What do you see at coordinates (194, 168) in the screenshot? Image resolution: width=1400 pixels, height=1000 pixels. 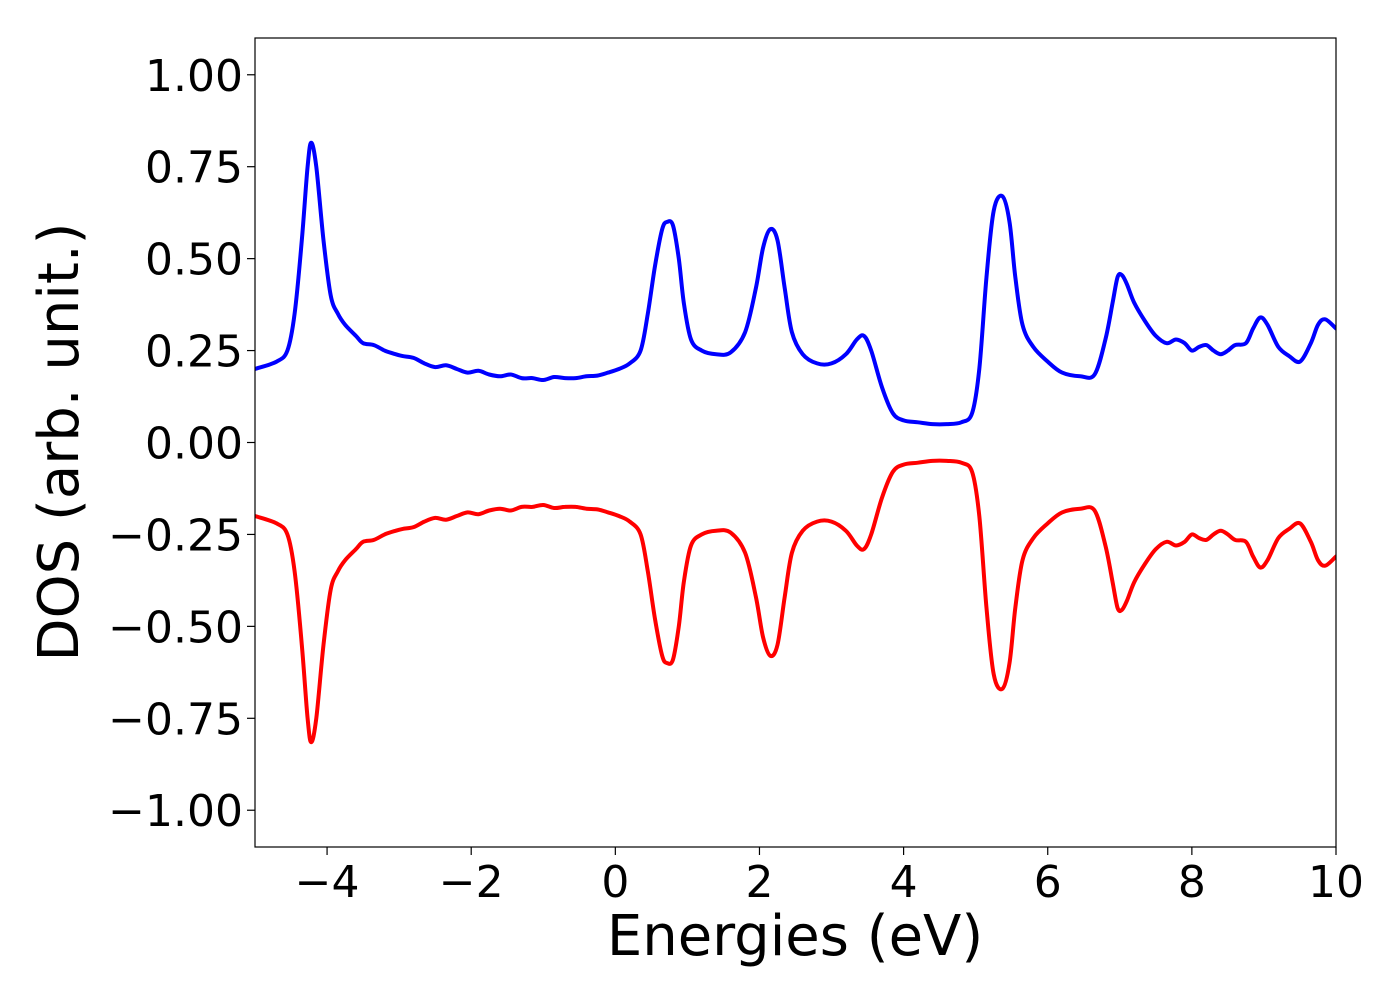 I see `y-tick-label: 0.75` at bounding box center [194, 168].